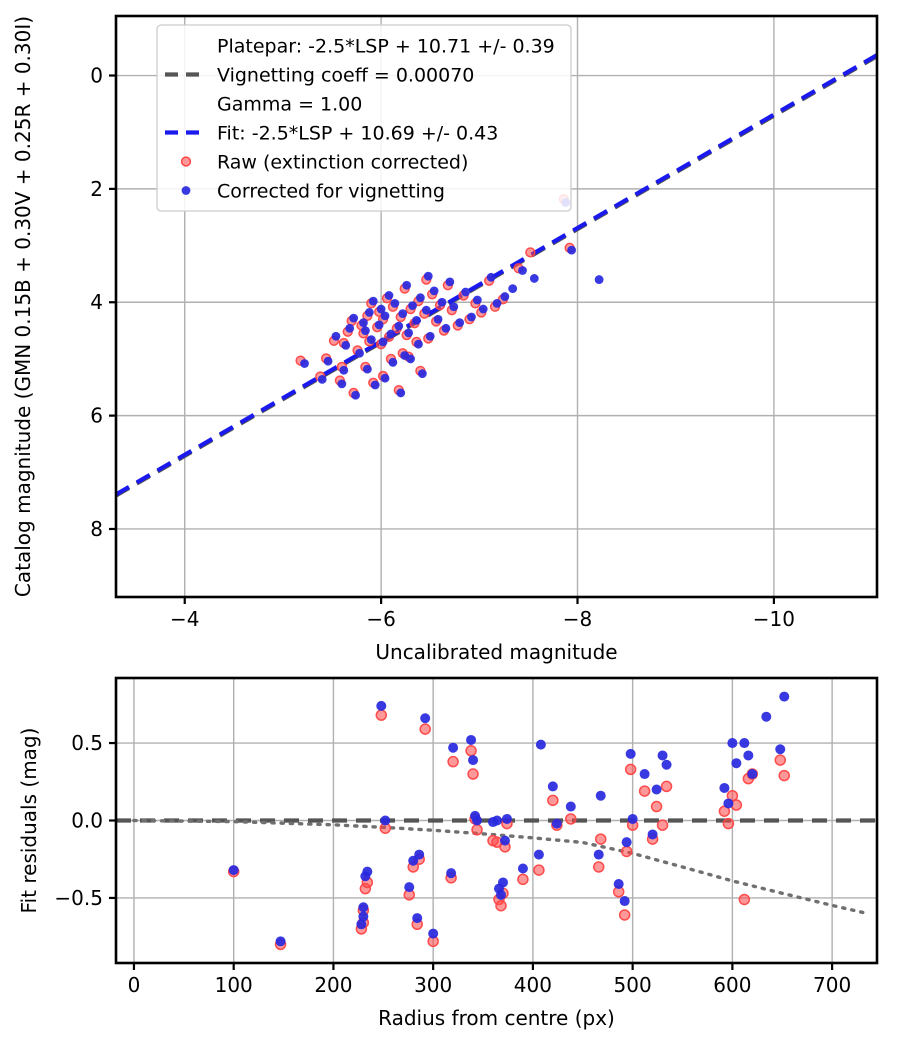 The height and width of the screenshot is (1050, 900). What do you see at coordinates (29, 821) in the screenshot?
I see `y-axis-title: Fit residuals (mag)` at bounding box center [29, 821].